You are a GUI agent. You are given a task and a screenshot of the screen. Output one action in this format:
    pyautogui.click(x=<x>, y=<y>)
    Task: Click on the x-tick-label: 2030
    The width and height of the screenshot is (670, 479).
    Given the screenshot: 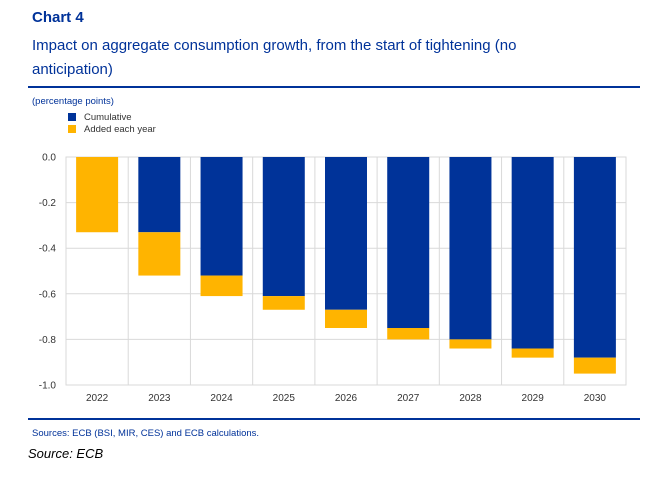 What is the action you would take?
    pyautogui.click(x=595, y=398)
    